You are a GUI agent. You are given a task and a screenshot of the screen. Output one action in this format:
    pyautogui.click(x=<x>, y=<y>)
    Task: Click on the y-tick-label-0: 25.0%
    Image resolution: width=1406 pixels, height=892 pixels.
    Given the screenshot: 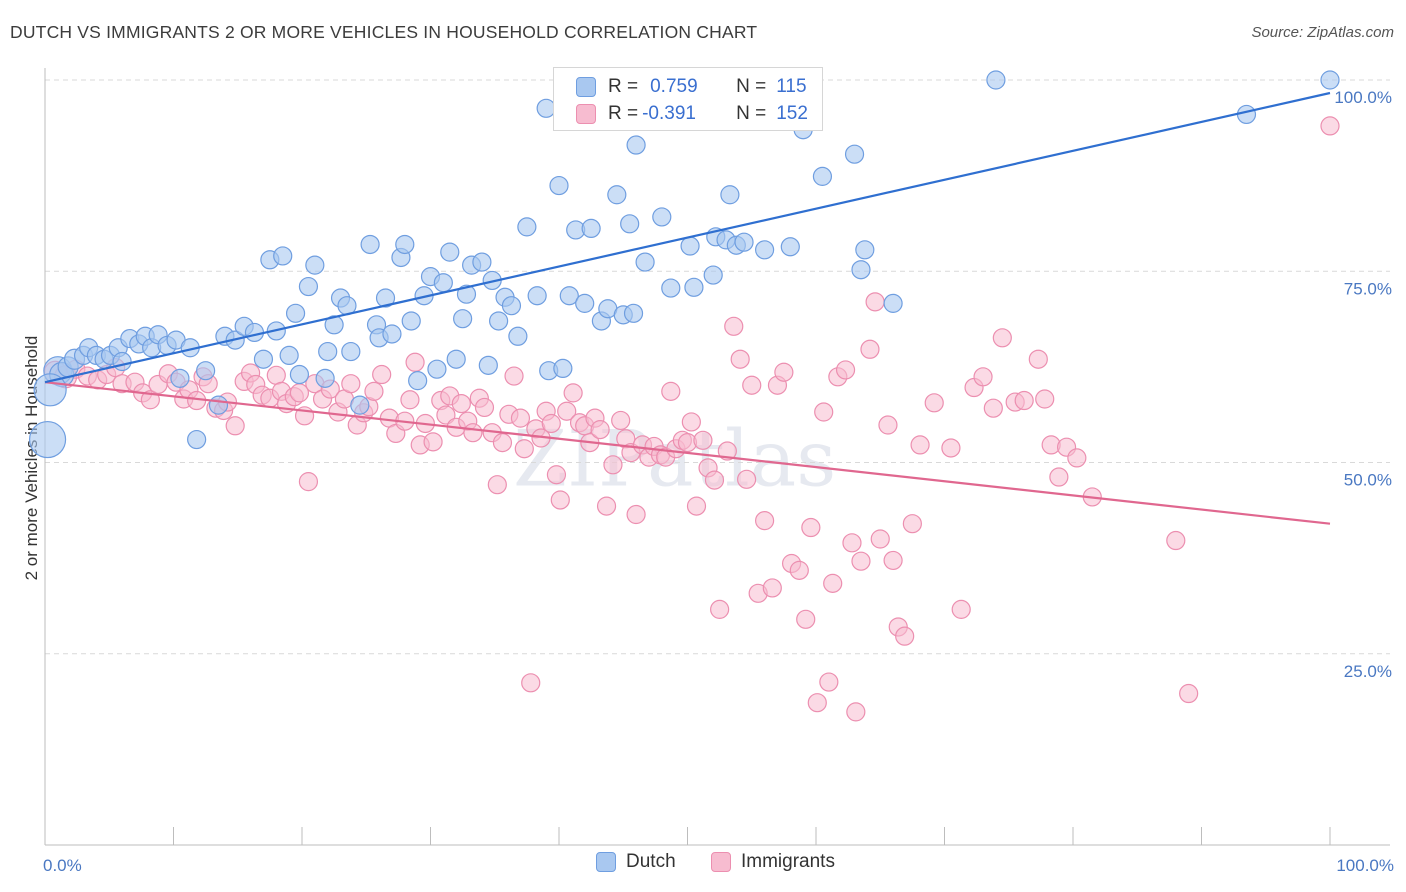 What is the action you would take?
    pyautogui.click(x=1368, y=671)
    